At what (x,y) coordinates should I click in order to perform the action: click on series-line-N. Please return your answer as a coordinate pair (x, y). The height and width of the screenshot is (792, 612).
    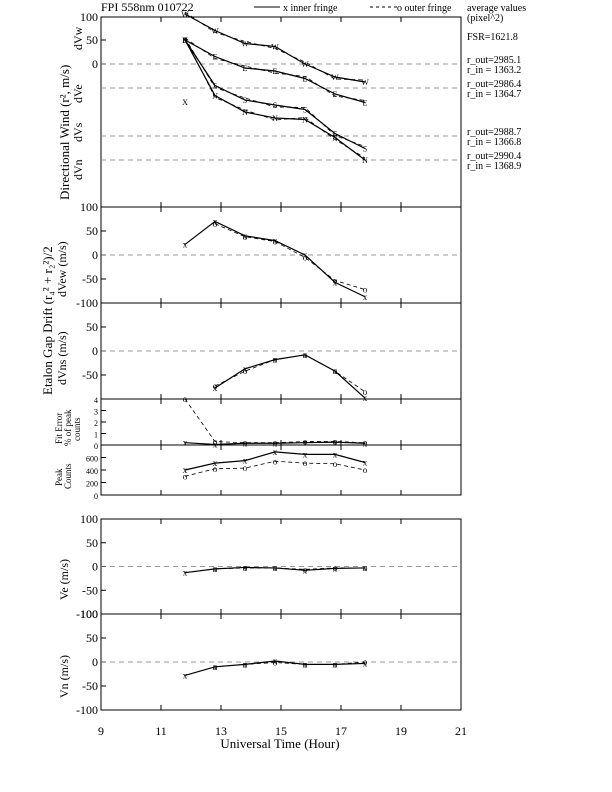
    Looking at the image, I should click on (275, 100).